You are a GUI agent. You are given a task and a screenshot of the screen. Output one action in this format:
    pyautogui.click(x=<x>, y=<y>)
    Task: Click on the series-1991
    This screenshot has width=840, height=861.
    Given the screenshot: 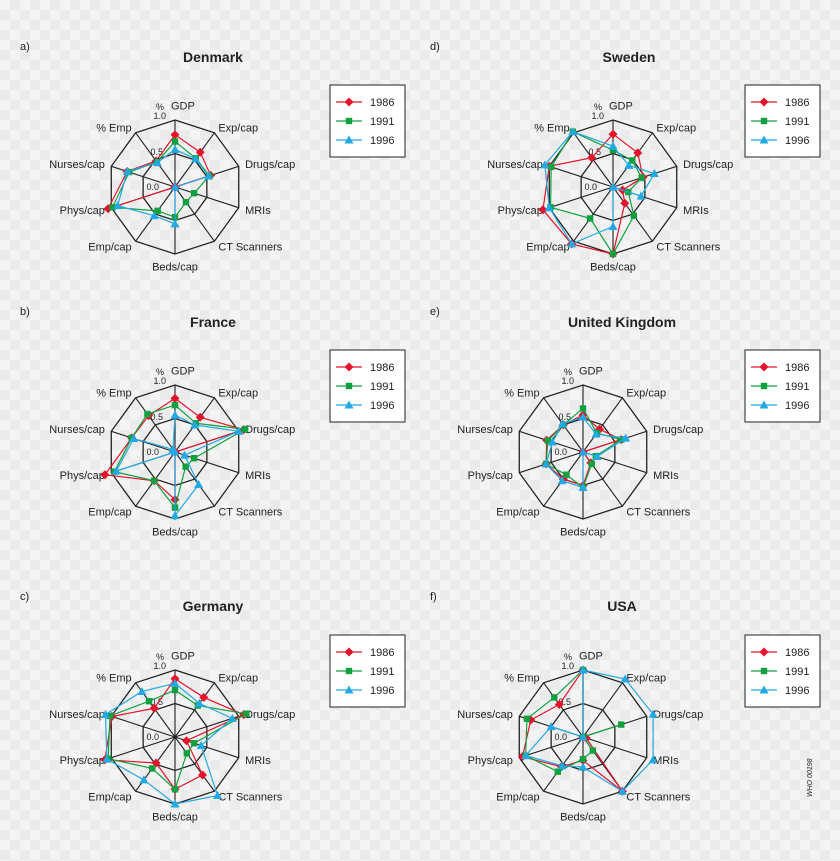 What is the action you would take?
    pyautogui.click(x=180, y=456)
    